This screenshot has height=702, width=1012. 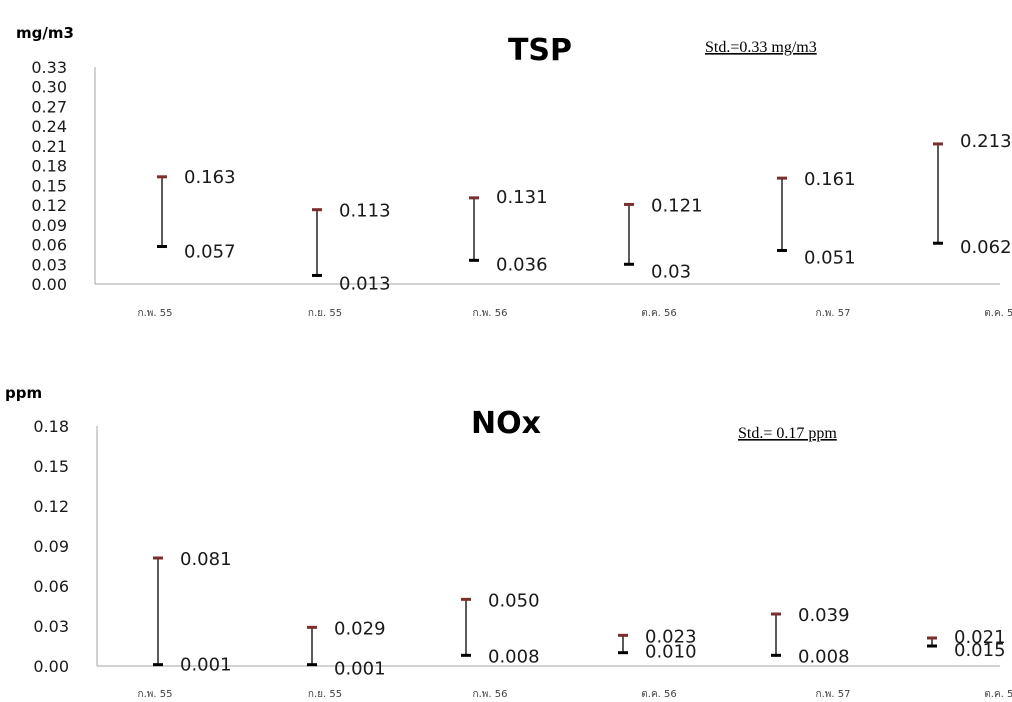 What do you see at coordinates (365, 283) in the screenshot?
I see `chart0-low-value-label: 0.013` at bounding box center [365, 283].